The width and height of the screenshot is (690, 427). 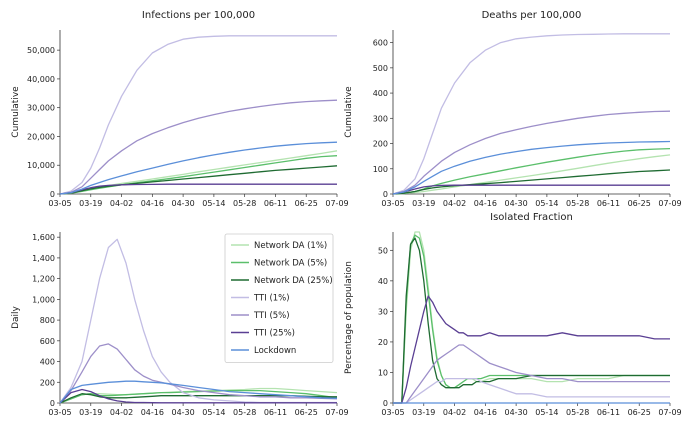 What do you see at coordinates (90, 412) in the screenshot?
I see `daily-xtick-label: 03-19` at bounding box center [90, 412].